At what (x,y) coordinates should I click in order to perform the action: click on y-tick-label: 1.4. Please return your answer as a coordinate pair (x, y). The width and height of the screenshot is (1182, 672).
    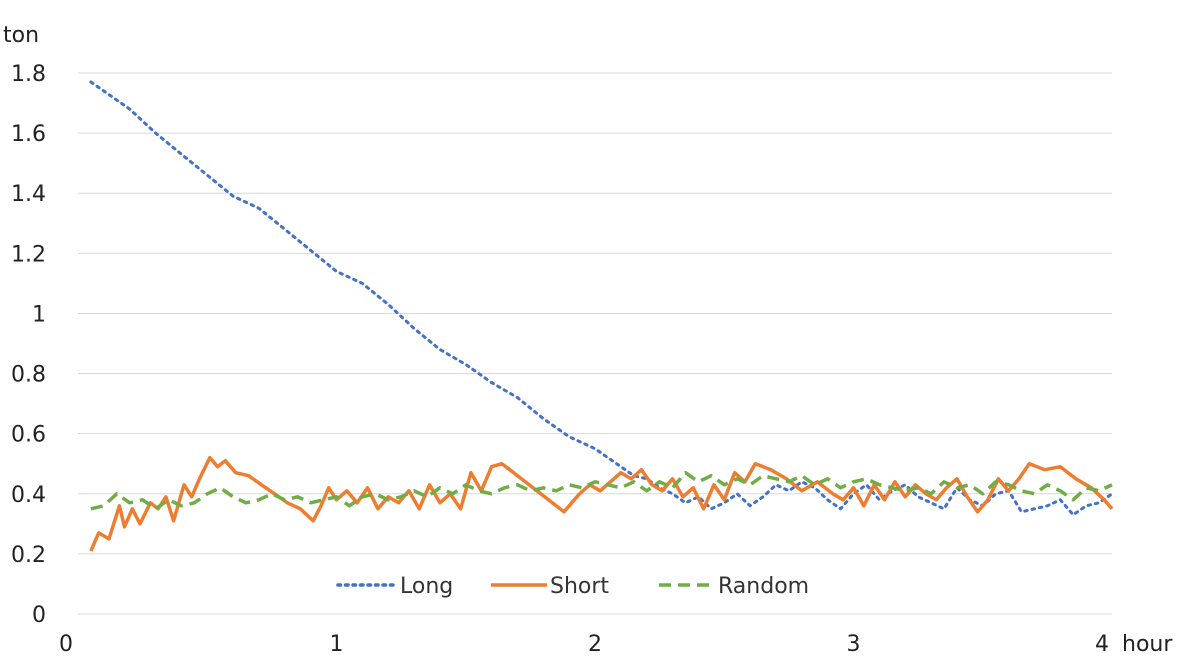
    Looking at the image, I should click on (28, 194).